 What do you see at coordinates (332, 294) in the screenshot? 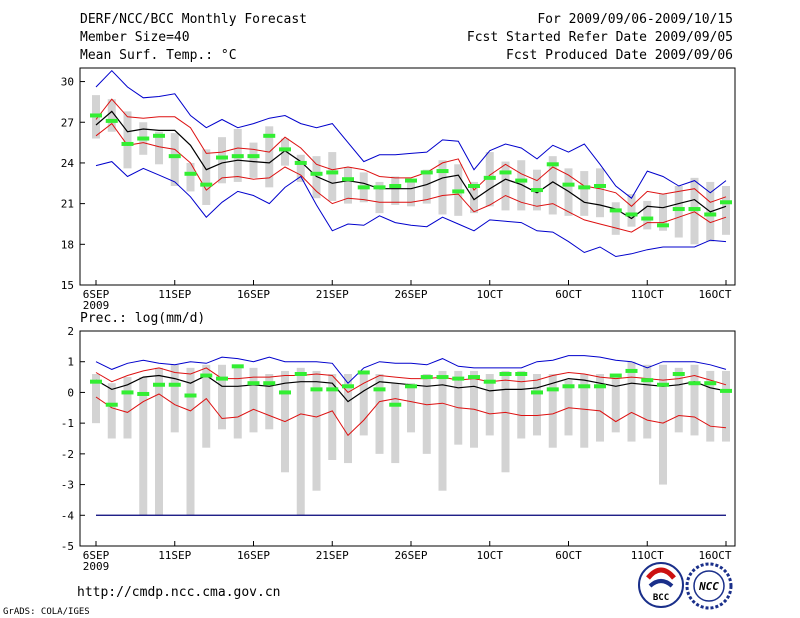
I see `temp-xtick-label: 21SEP` at bounding box center [332, 294].